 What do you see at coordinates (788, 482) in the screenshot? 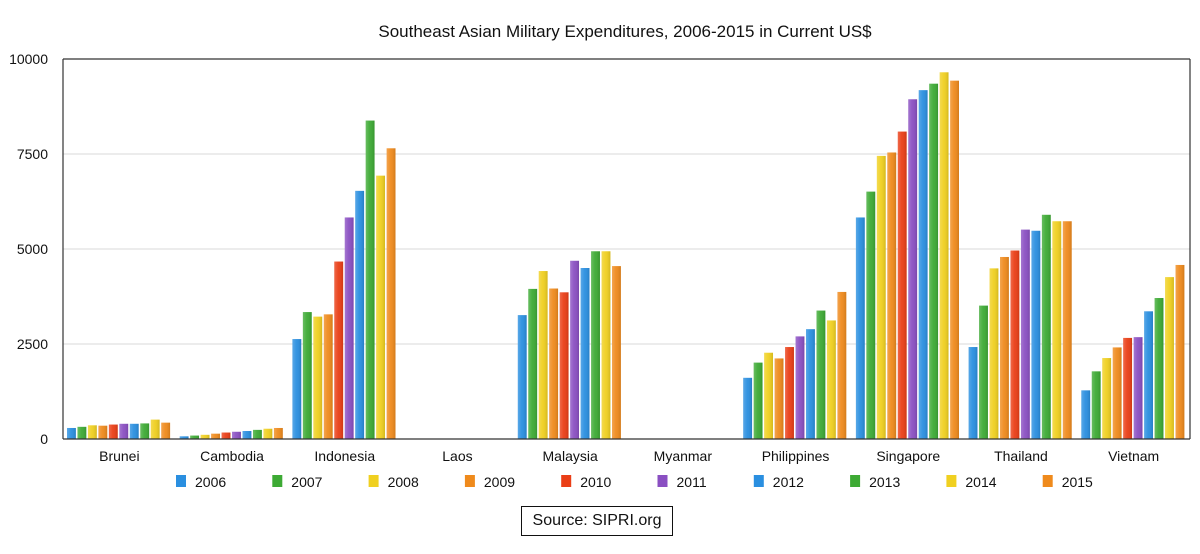
I see `legend-label: 2012` at bounding box center [788, 482].